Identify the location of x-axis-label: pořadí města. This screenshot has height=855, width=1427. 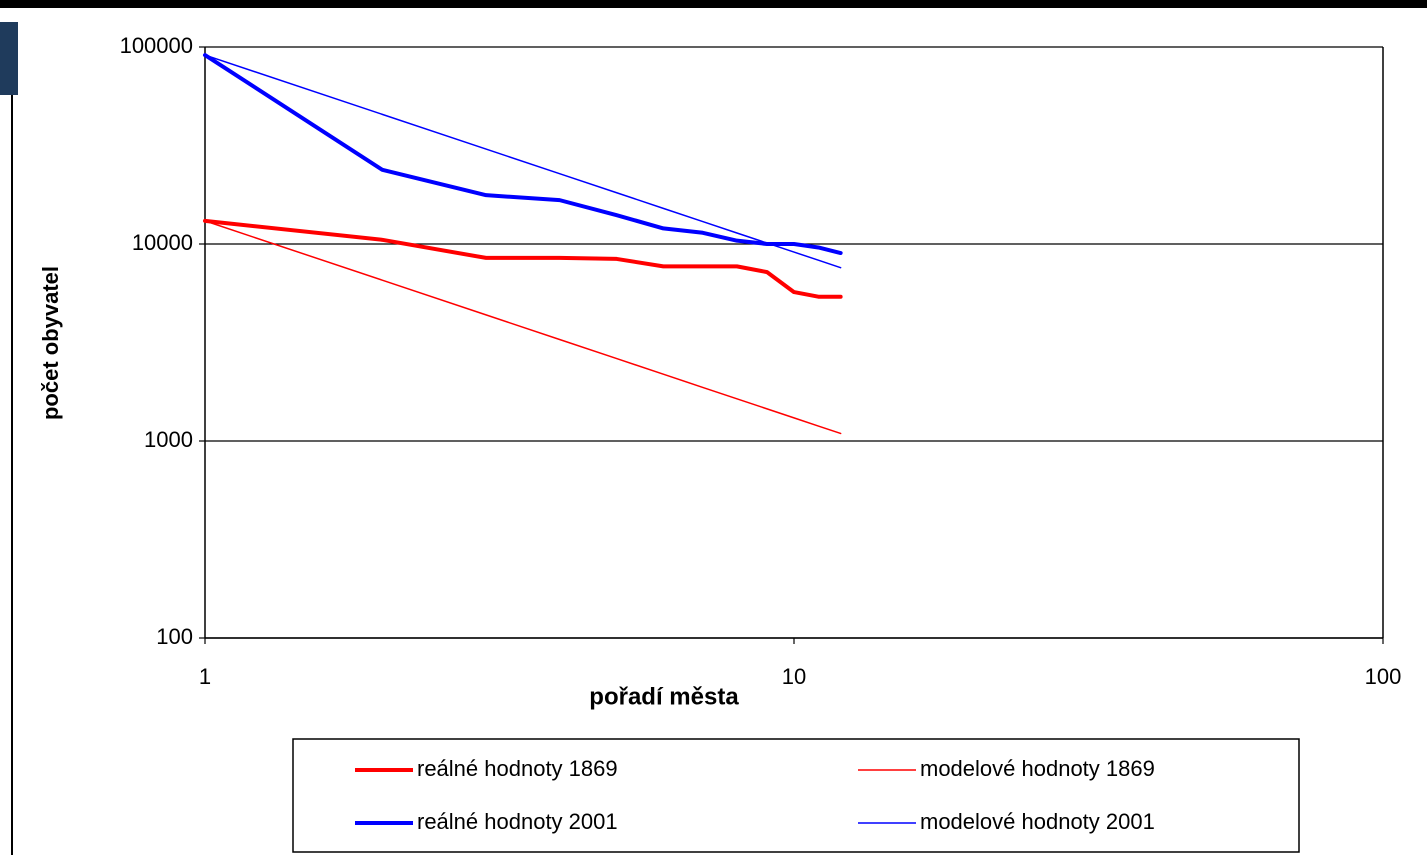
(664, 696).